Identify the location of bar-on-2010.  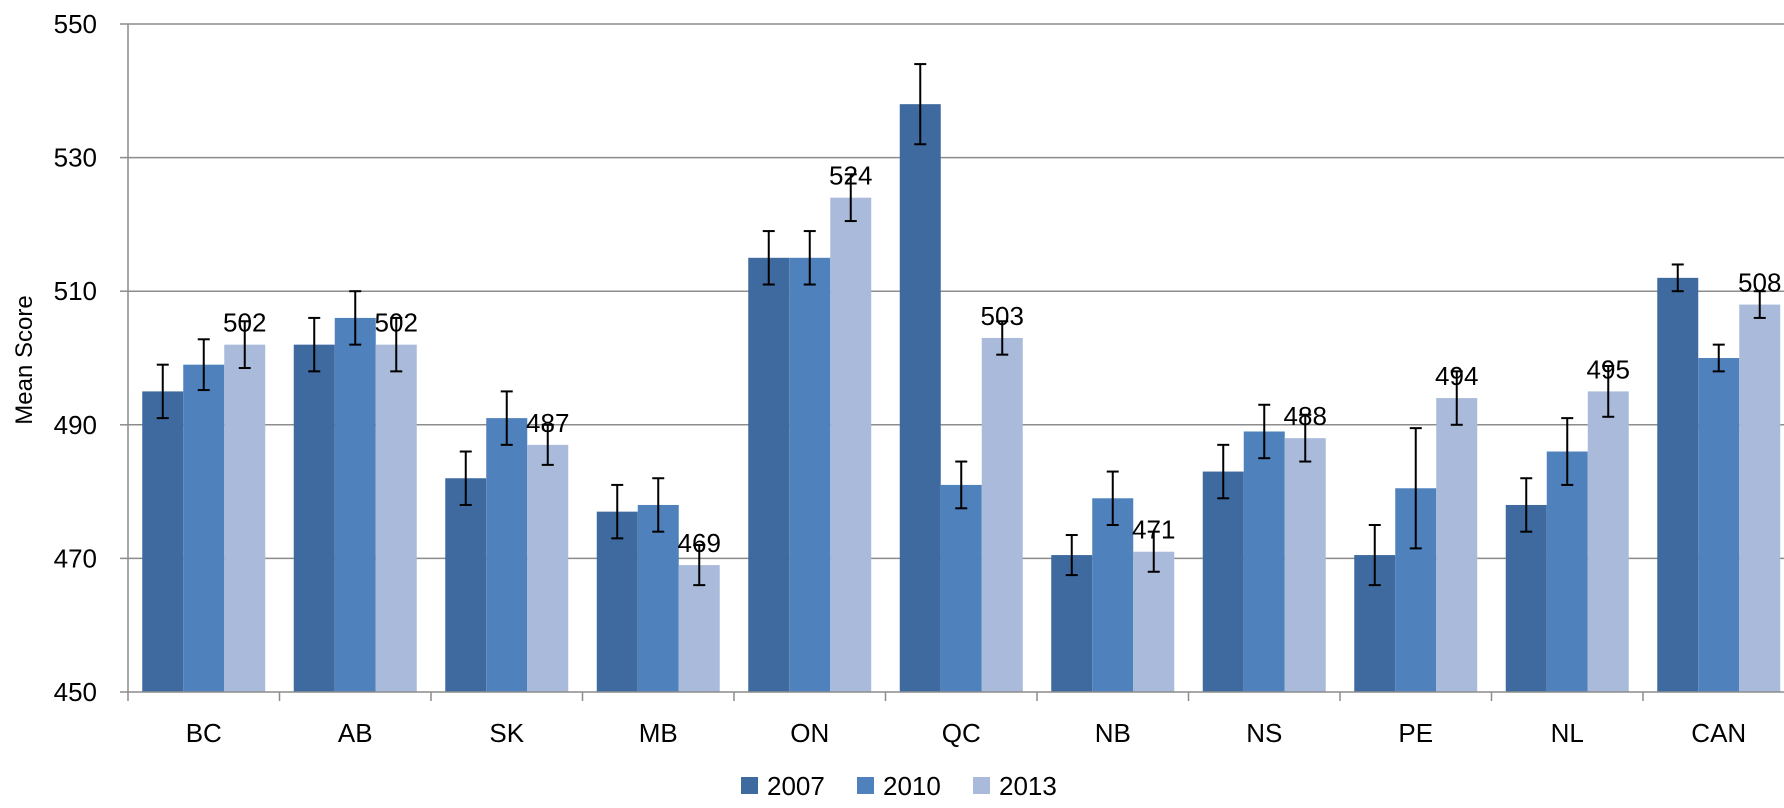
(810, 474).